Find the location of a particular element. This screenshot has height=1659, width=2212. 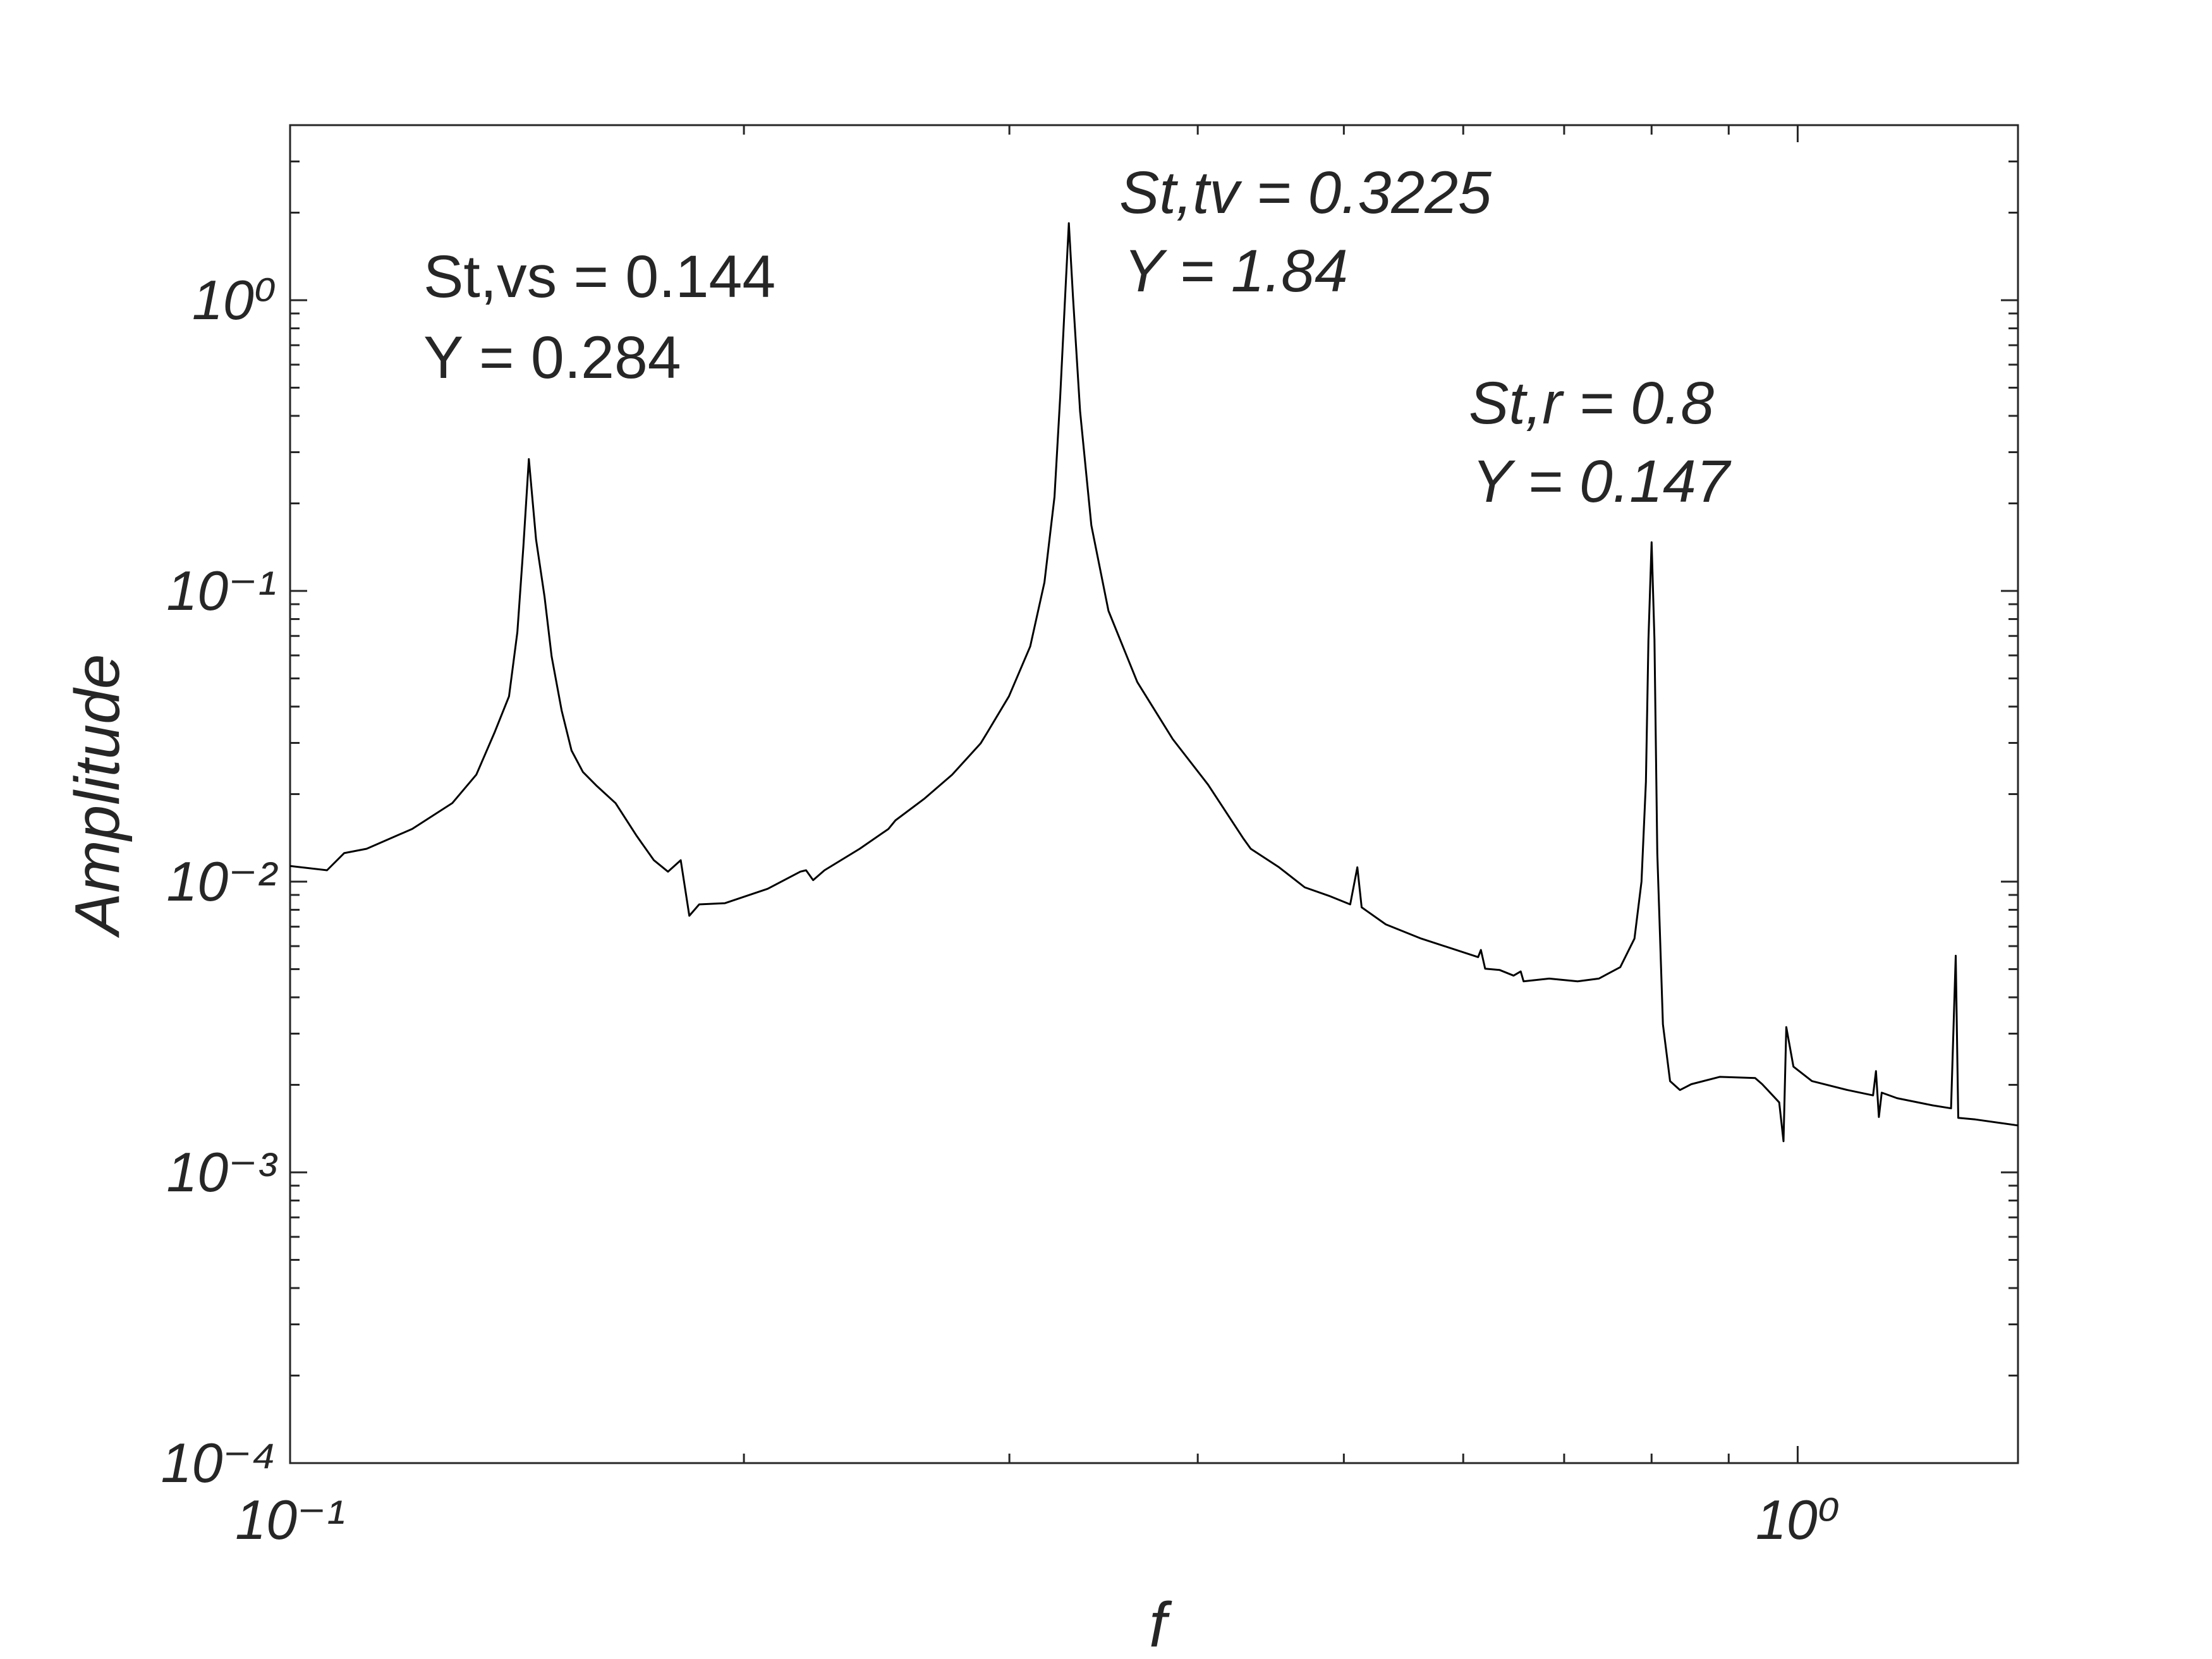

y-tick-label: 10⁻³ is located at coordinates (221, 1172).